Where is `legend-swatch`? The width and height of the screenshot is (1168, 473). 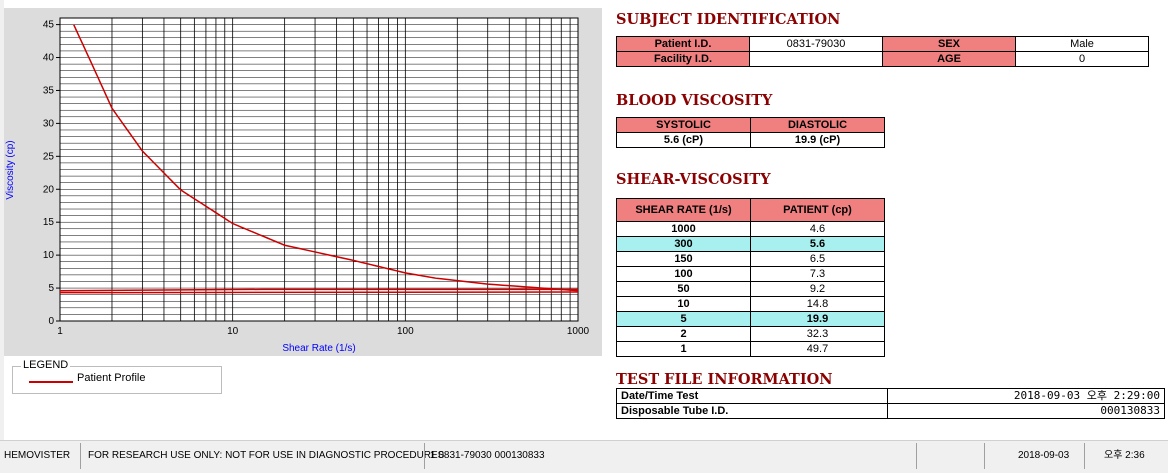 legend-swatch is located at coordinates (51, 382).